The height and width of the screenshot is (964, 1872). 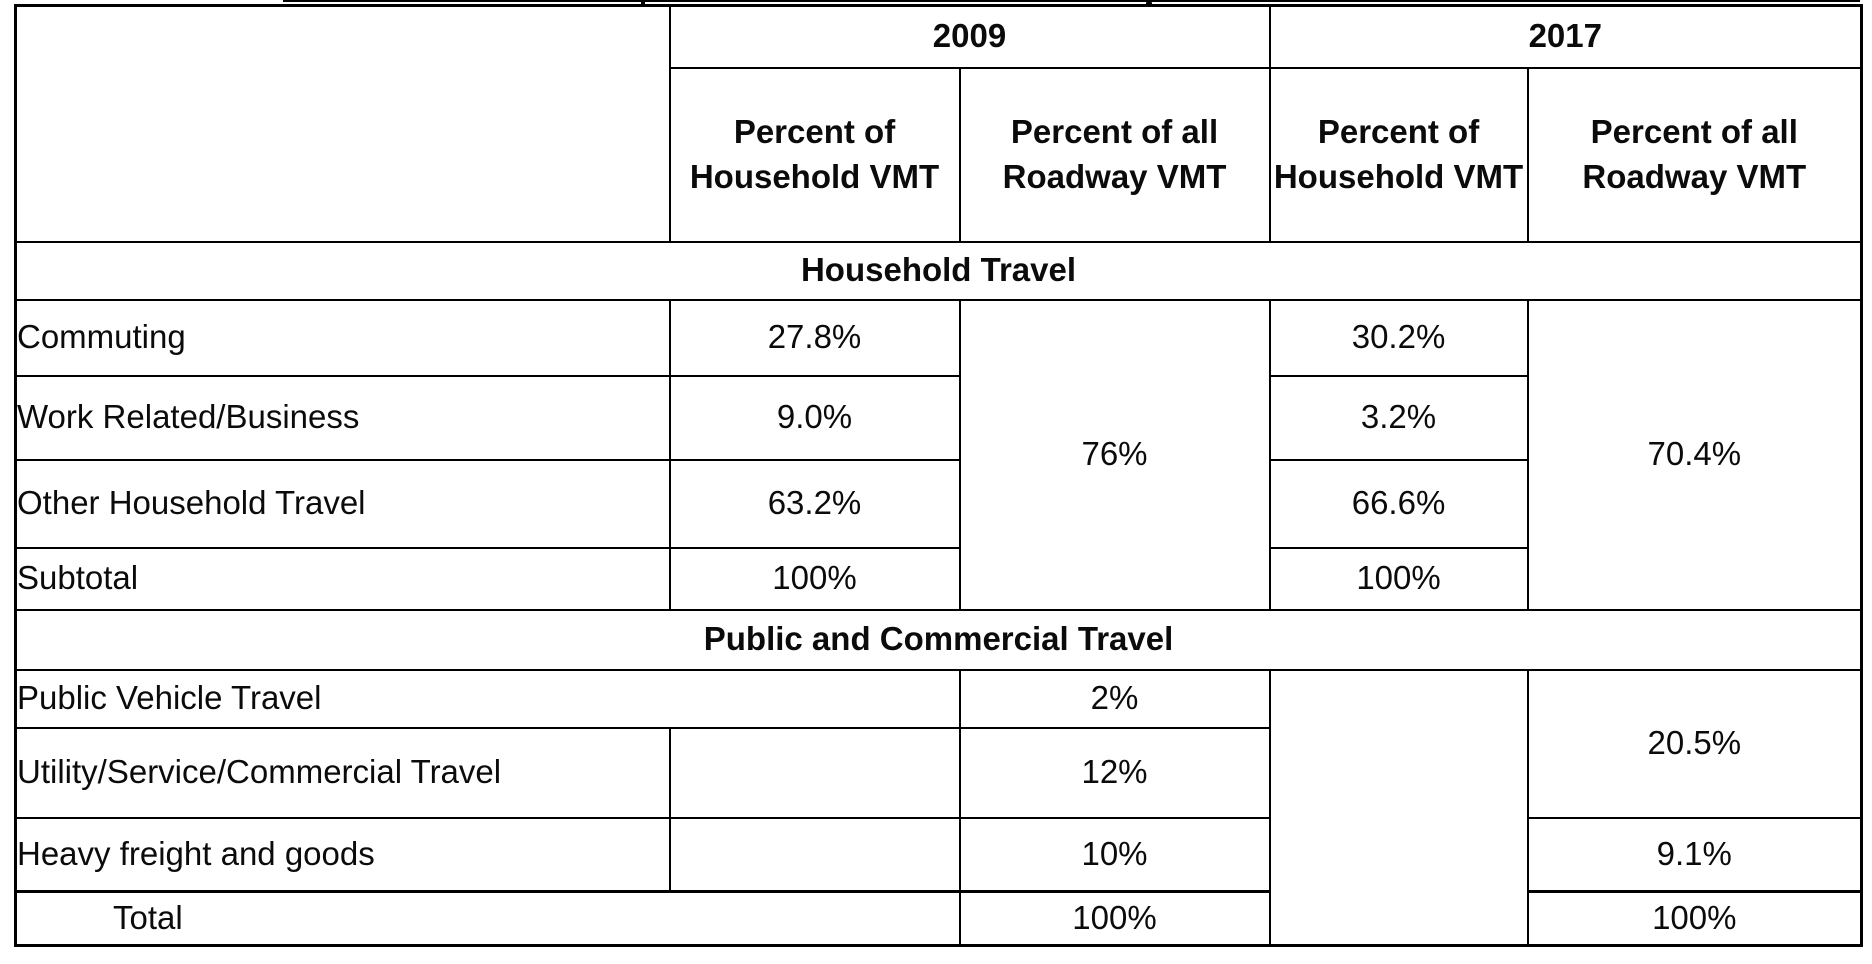 I want to click on value-subtotal-hh-2017: 100%, so click(x=1398, y=578).